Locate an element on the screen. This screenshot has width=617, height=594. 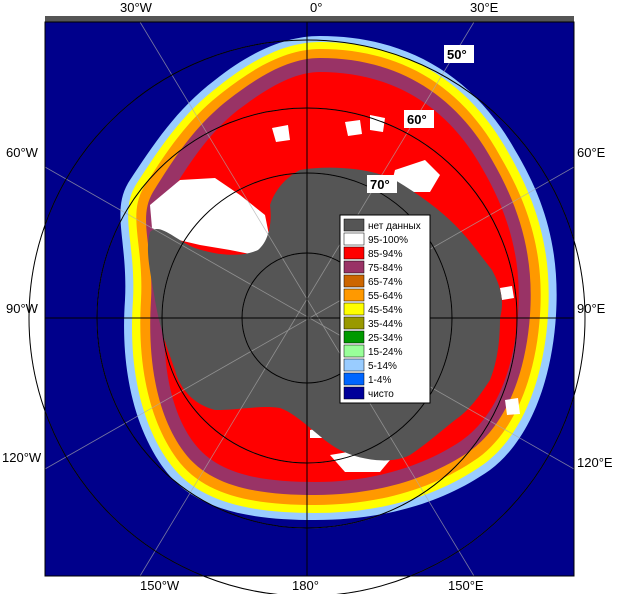
legend-label: чисто is located at coordinates (381, 394).